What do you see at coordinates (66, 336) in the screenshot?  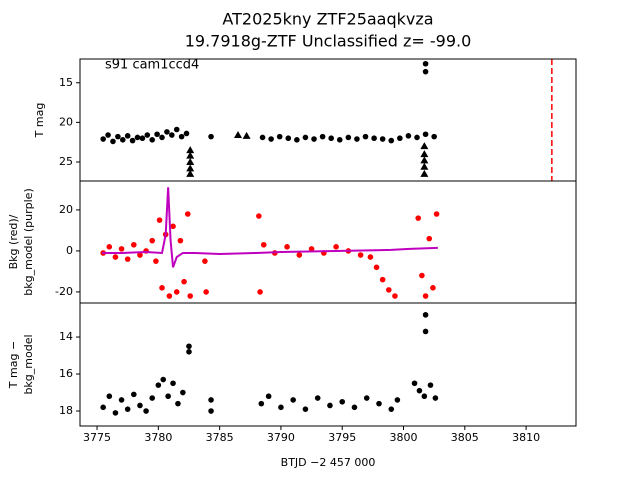 I see `y-tick-label: 14` at bounding box center [66, 336].